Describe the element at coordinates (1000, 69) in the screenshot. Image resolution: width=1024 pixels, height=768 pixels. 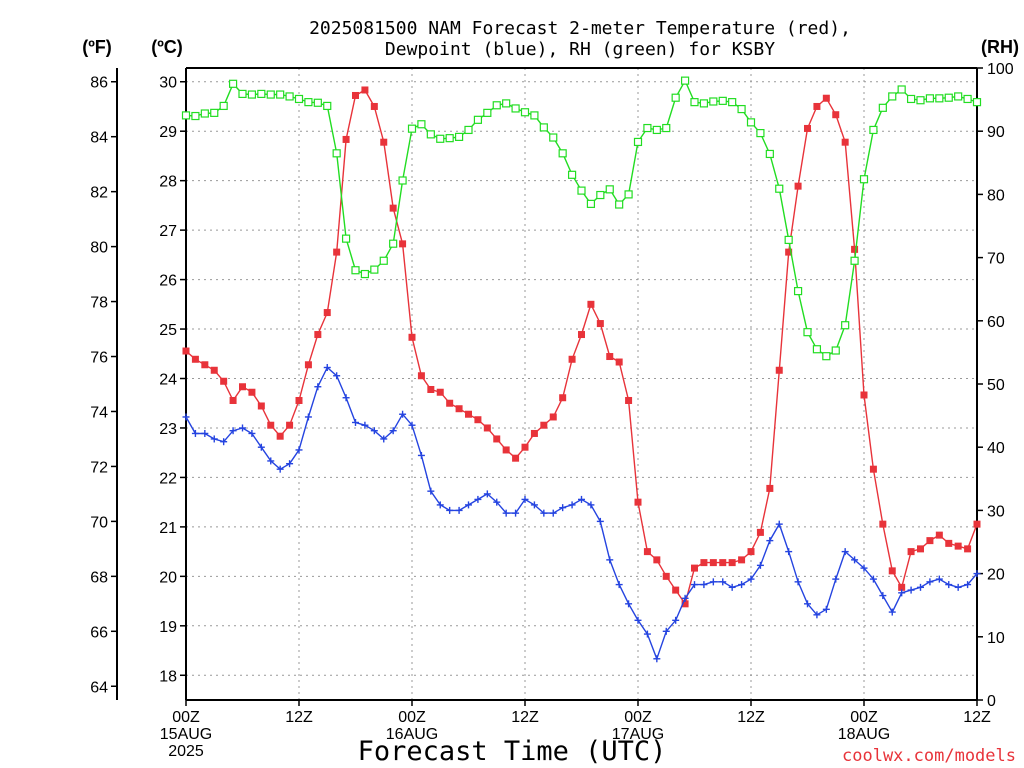
I see `rh-tick-label: 100` at that location.